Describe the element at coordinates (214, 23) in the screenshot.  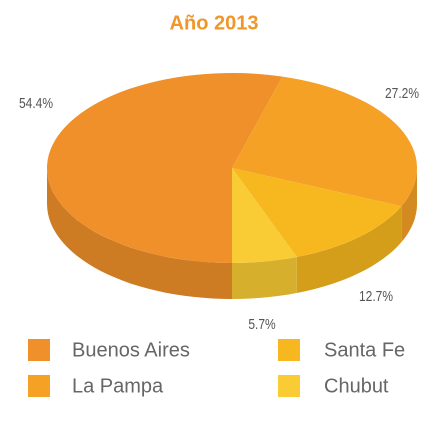
I see `chart-title: Año 2013` at that location.